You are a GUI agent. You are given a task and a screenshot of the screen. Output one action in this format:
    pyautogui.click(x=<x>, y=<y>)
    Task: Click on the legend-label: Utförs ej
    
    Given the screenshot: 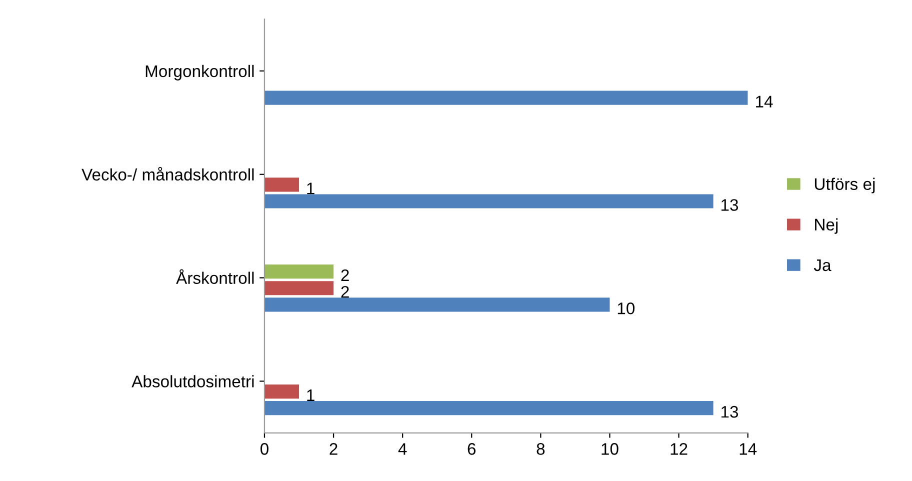 What is the action you would take?
    pyautogui.click(x=844, y=186)
    